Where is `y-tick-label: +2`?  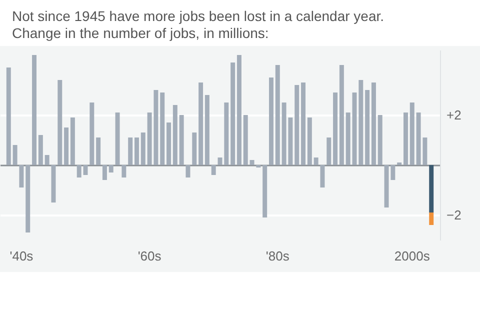 y-tick-label: +2 is located at coordinates (454, 115).